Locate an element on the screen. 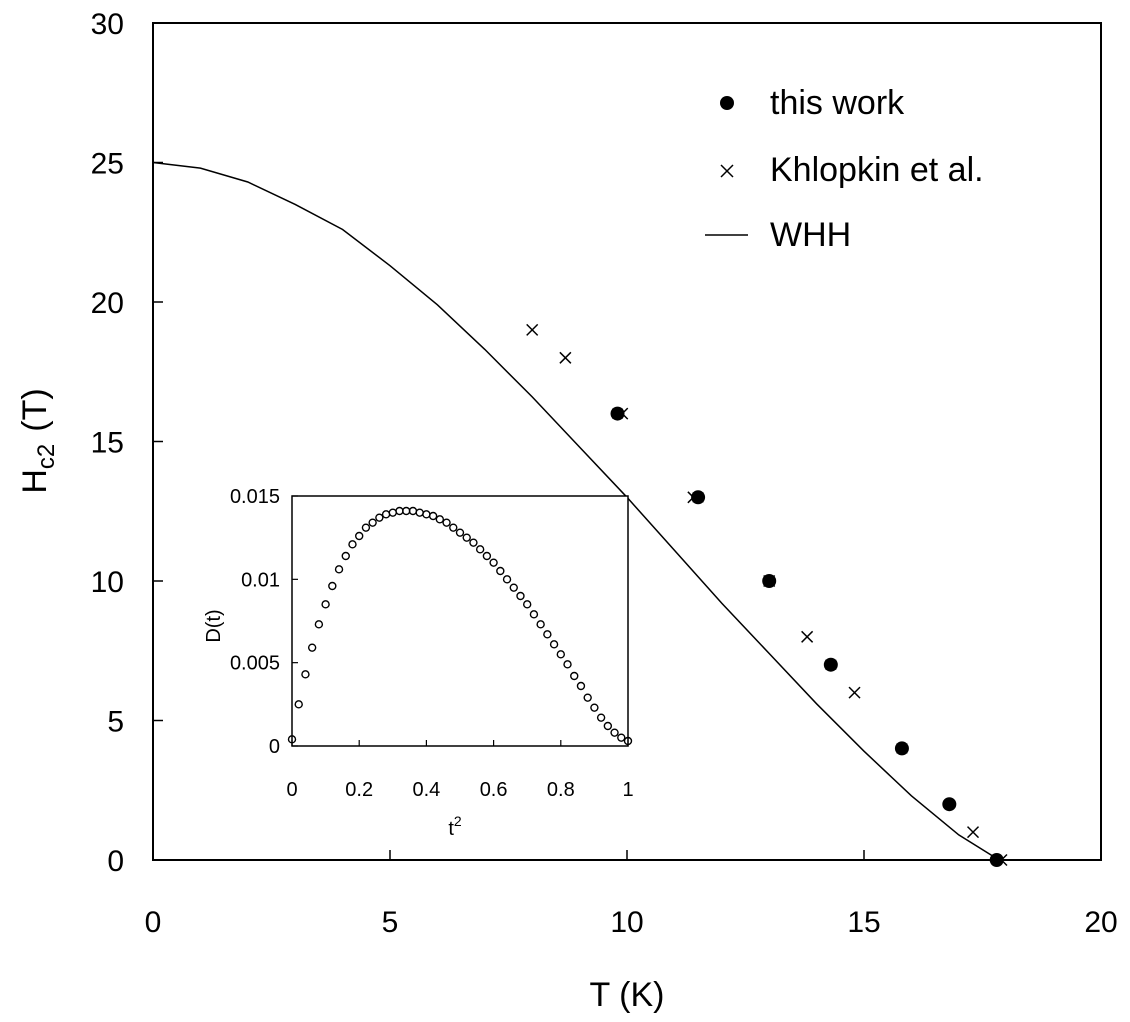 The width and height of the screenshot is (1130, 1022). x-tick-label: 0 is located at coordinates (153, 922).